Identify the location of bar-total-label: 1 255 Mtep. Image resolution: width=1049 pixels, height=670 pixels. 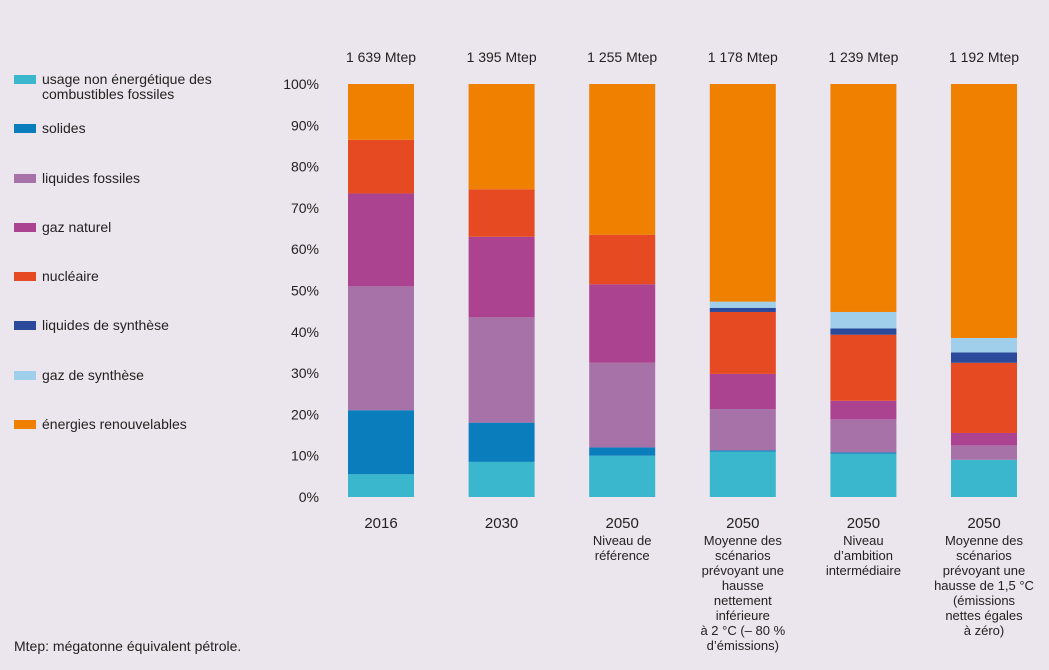
(622, 57).